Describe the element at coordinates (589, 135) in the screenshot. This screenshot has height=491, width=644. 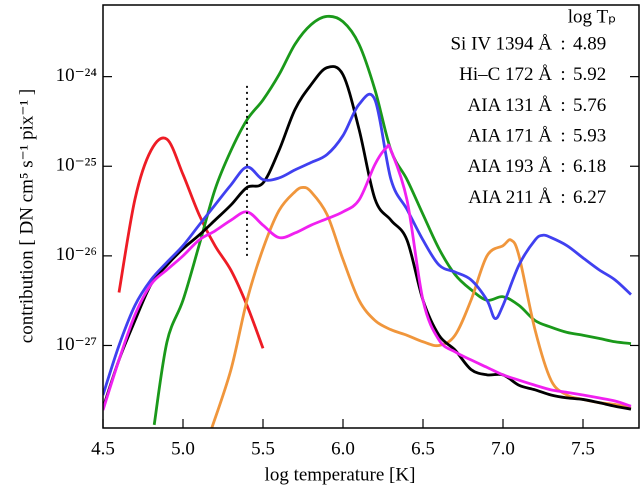
I see `legend-value: 5.93` at that location.